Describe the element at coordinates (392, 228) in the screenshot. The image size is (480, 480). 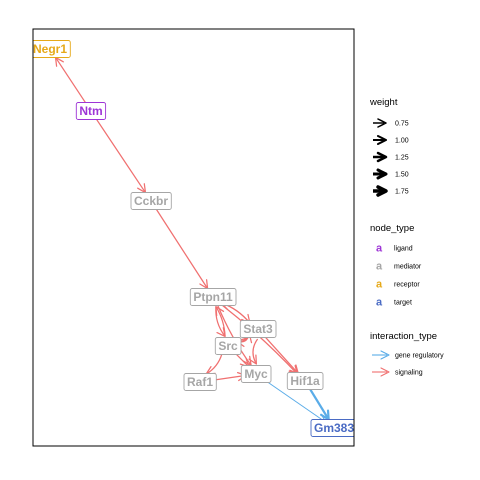
I see `legend-node-type-title: node_type` at that location.